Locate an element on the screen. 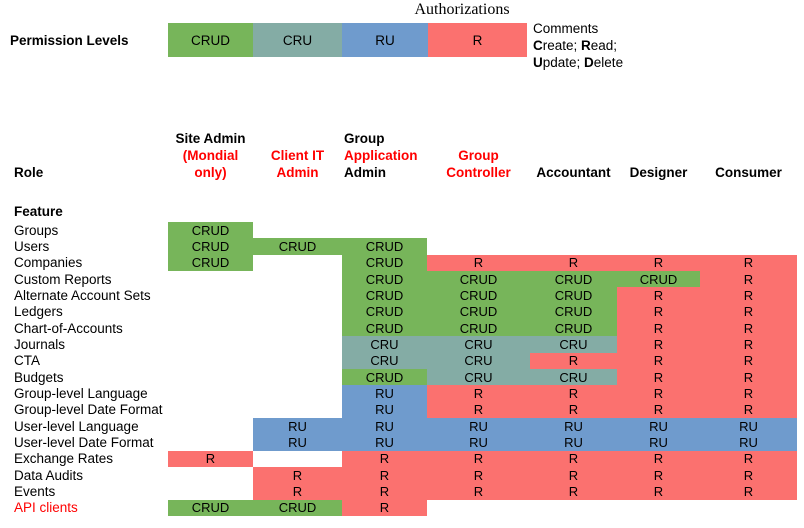 This screenshot has height=528, width=804. feature-row: Users CRUD CRUD CRUD is located at coordinates (402, 246).